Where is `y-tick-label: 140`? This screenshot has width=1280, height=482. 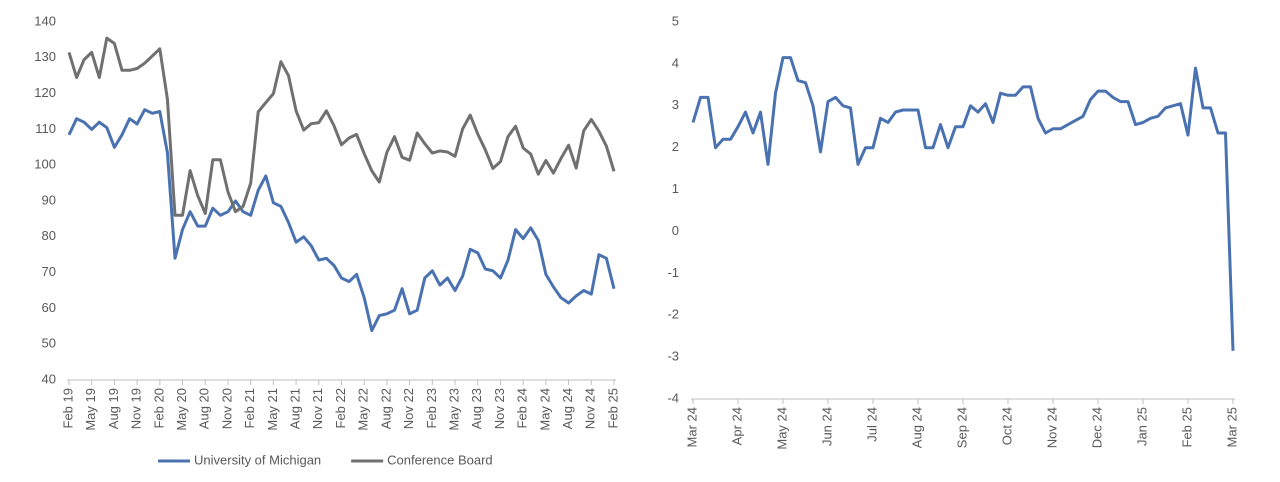 y-tick-label: 140 is located at coordinates (45, 20).